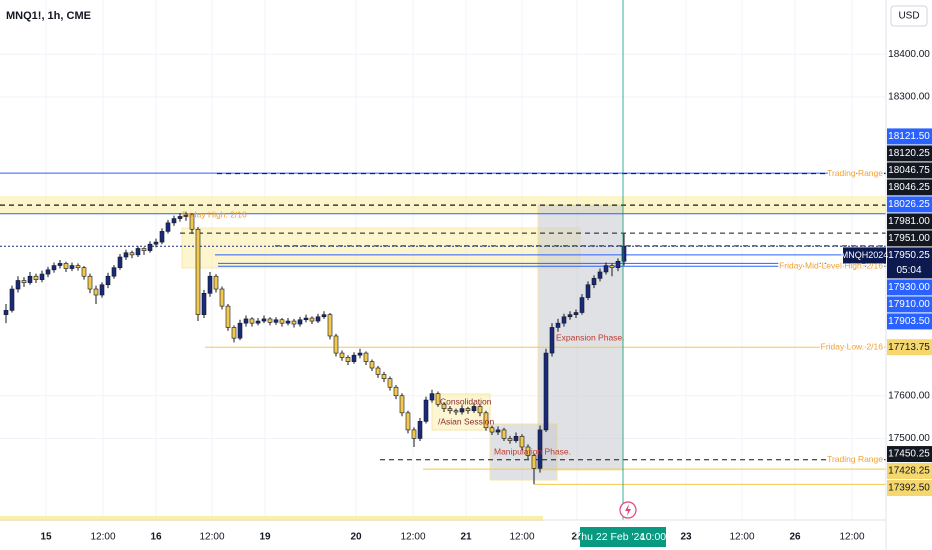 Image resolution: width=932 pixels, height=550 pixels. Describe the element at coordinates (532, 451) in the screenshot. I see `annotation: Manipulation Phase.` at that location.